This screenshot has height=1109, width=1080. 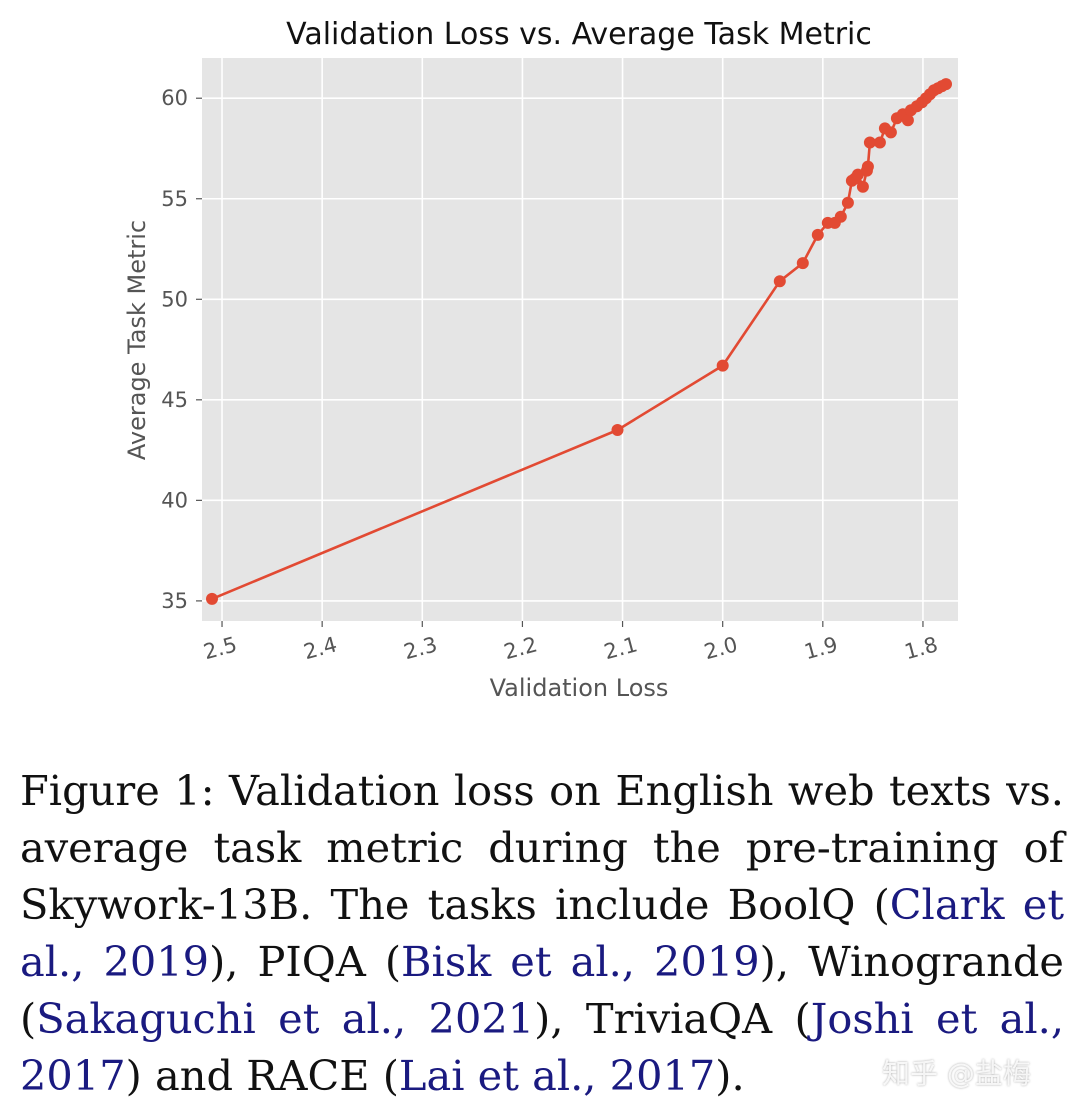 I want to click on x-tick-label: 2.1, so click(x=621, y=648).